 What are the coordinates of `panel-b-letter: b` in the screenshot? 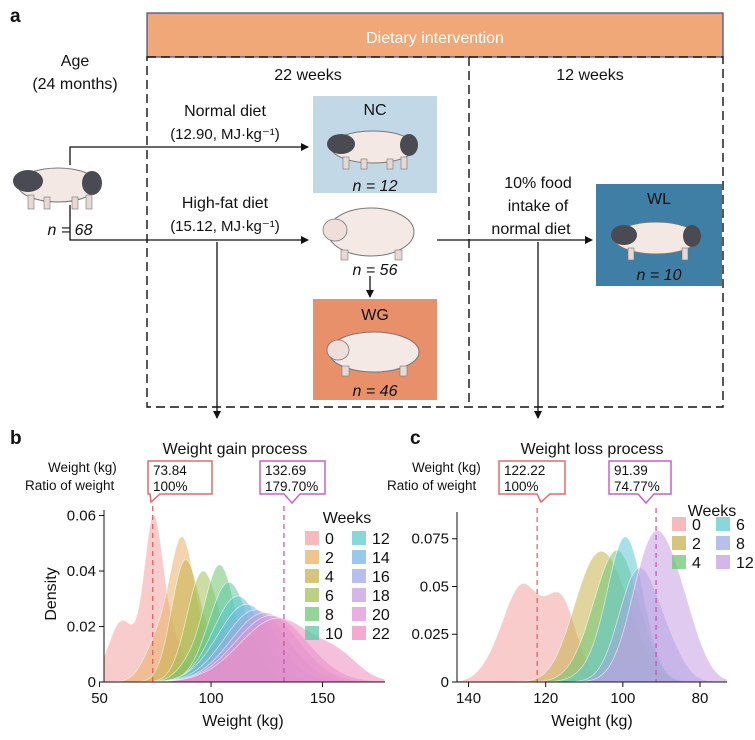 It's located at (16, 438).